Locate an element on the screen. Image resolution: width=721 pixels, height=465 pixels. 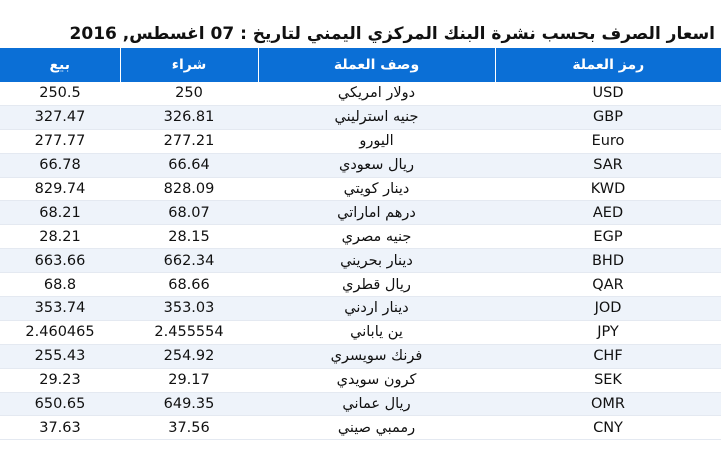
sell-rate: 327.47 is located at coordinates (60, 117).